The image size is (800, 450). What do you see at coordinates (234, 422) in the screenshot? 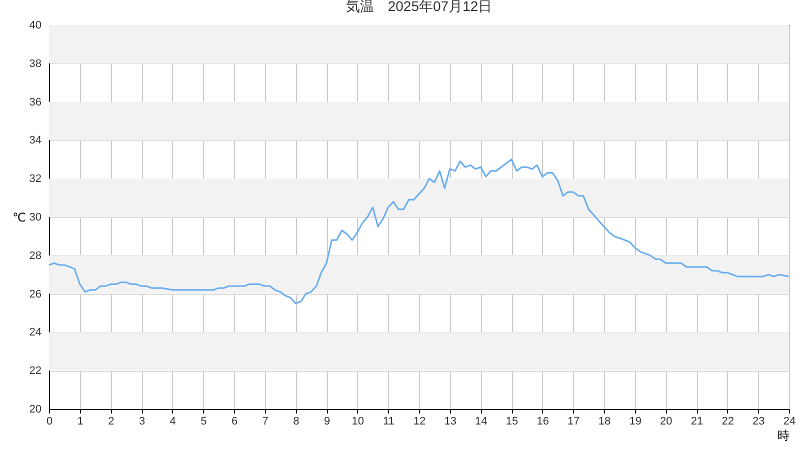
I see `x-tick-label: 6` at bounding box center [234, 422].